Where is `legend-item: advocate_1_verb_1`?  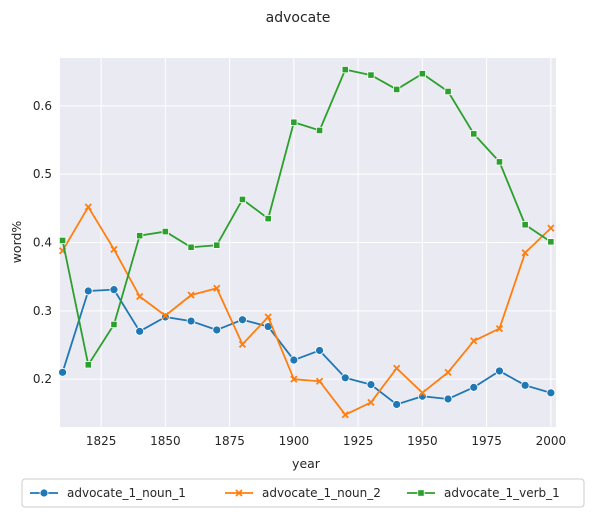
legend-item: advocate_1_verb_1 is located at coordinates (483, 493).